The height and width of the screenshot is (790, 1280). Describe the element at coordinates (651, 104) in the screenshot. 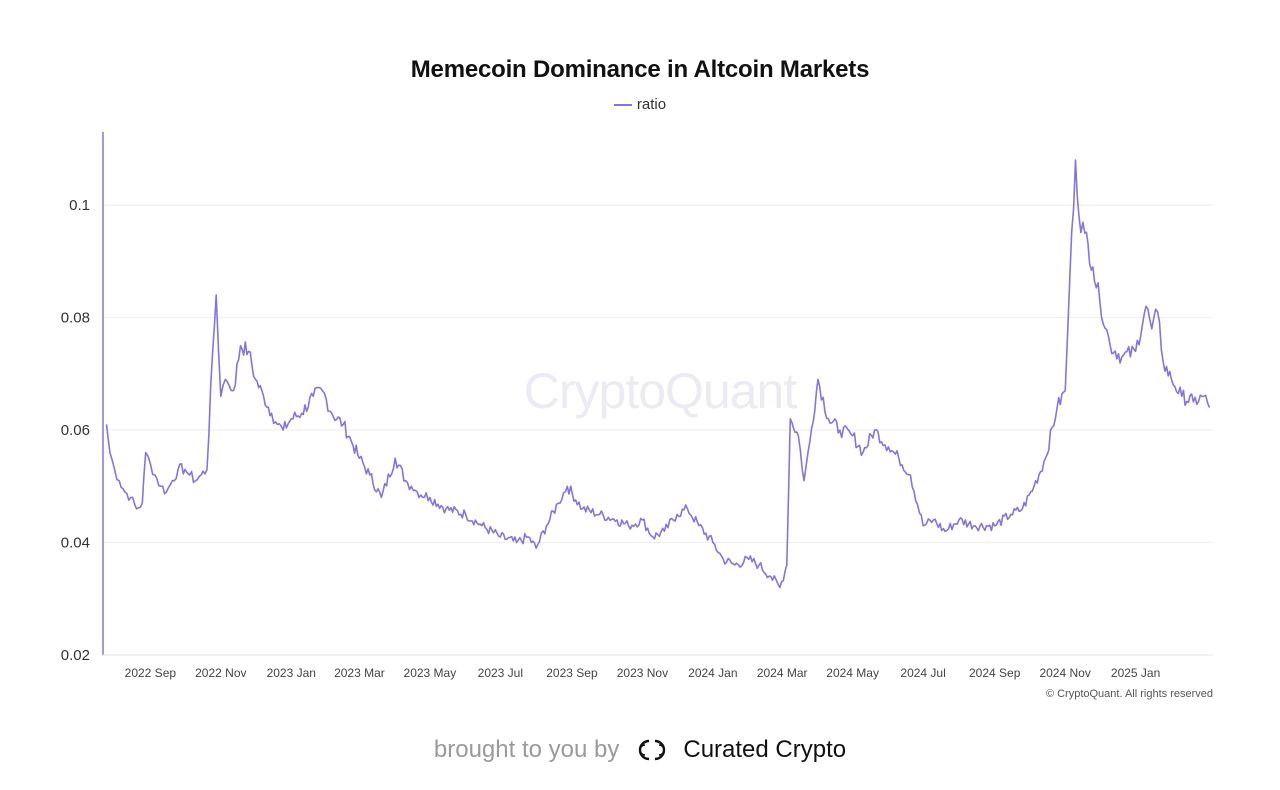

I see `legend-label: ratio` at that location.